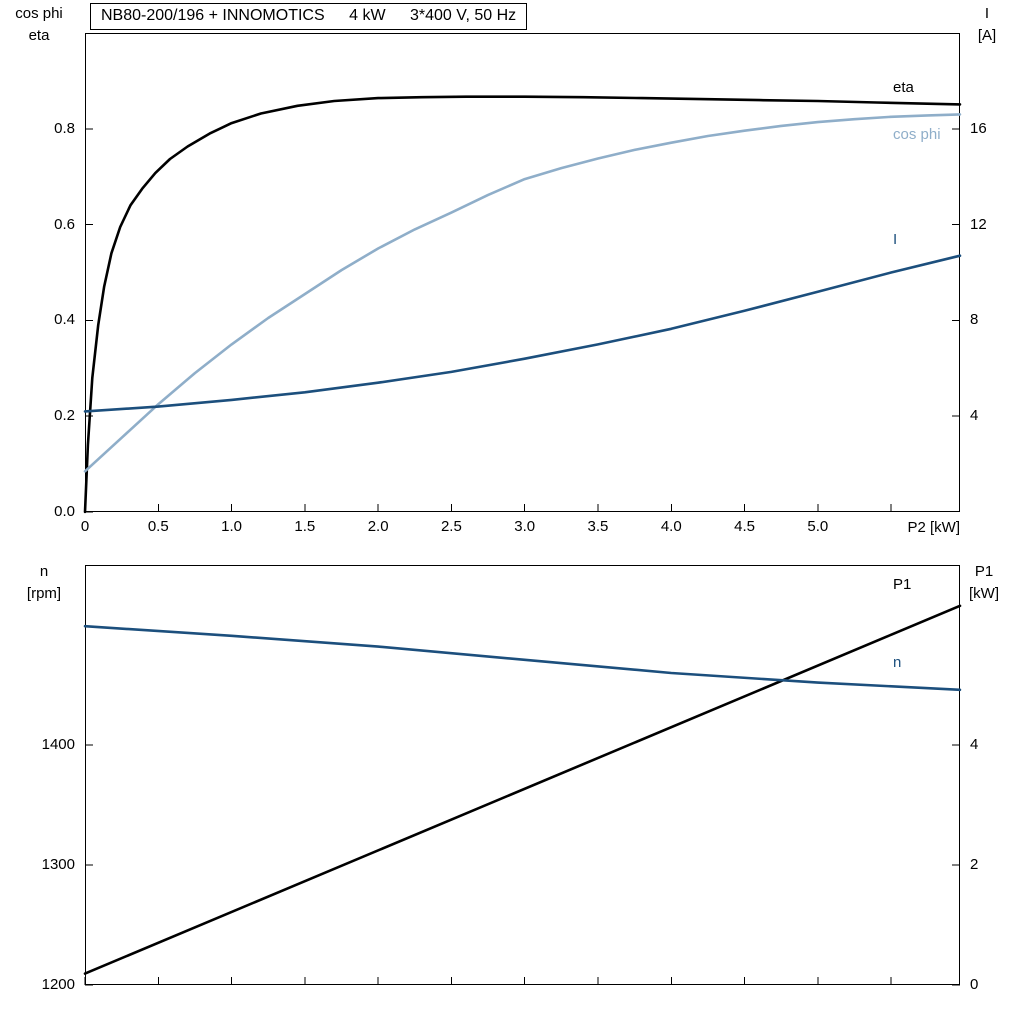 This screenshot has height=1024, width=1024. What do you see at coordinates (671, 526) in the screenshot?
I see `tick-label: 4.0` at bounding box center [671, 526].